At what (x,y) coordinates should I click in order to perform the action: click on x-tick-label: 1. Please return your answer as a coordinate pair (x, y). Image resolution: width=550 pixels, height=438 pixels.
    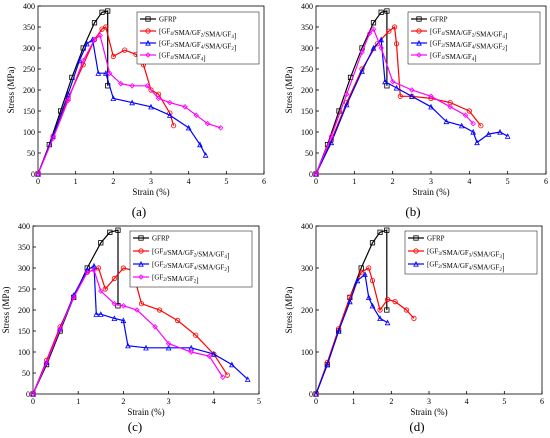
    Looking at the image, I should click on (76, 181).